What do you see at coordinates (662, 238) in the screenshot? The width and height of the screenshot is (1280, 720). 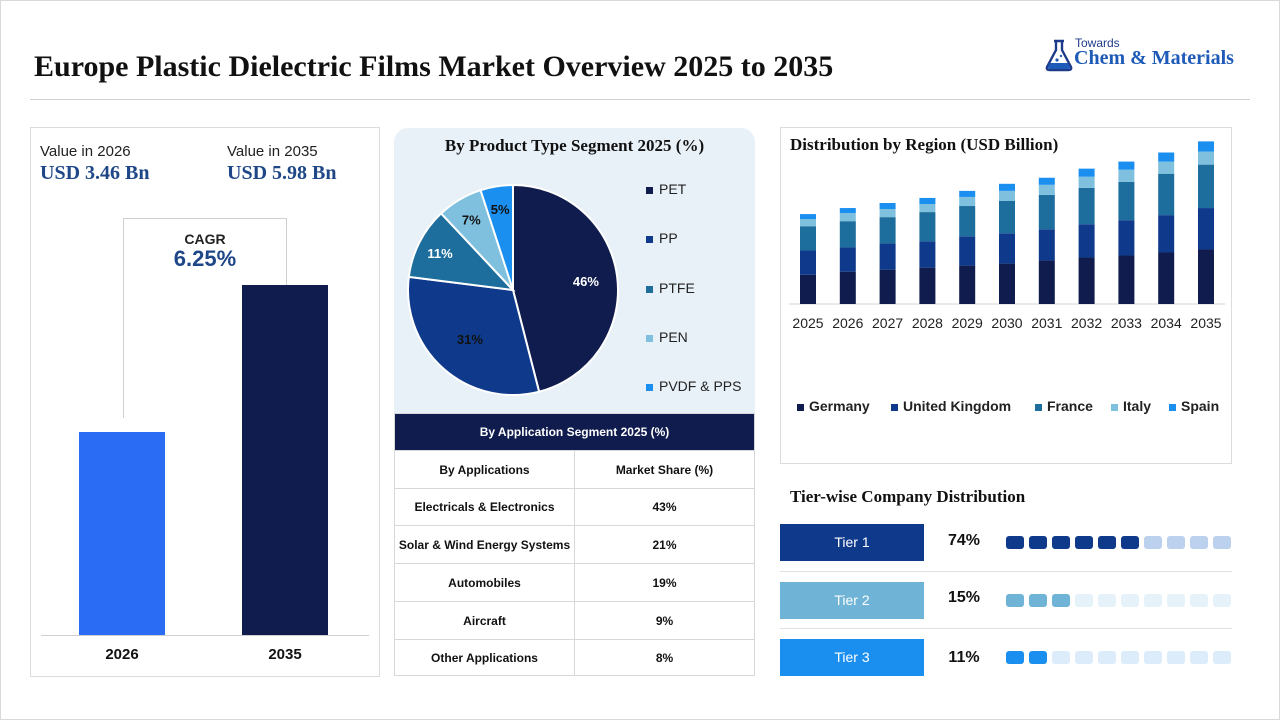 I see `pie-legend-pp: PP` at bounding box center [662, 238].